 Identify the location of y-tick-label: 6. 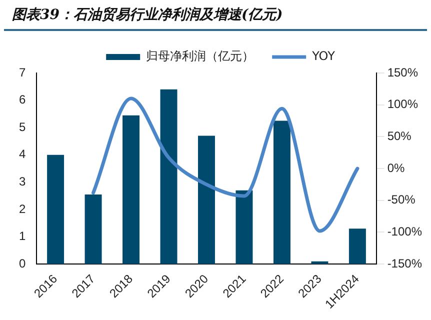
(22, 99).